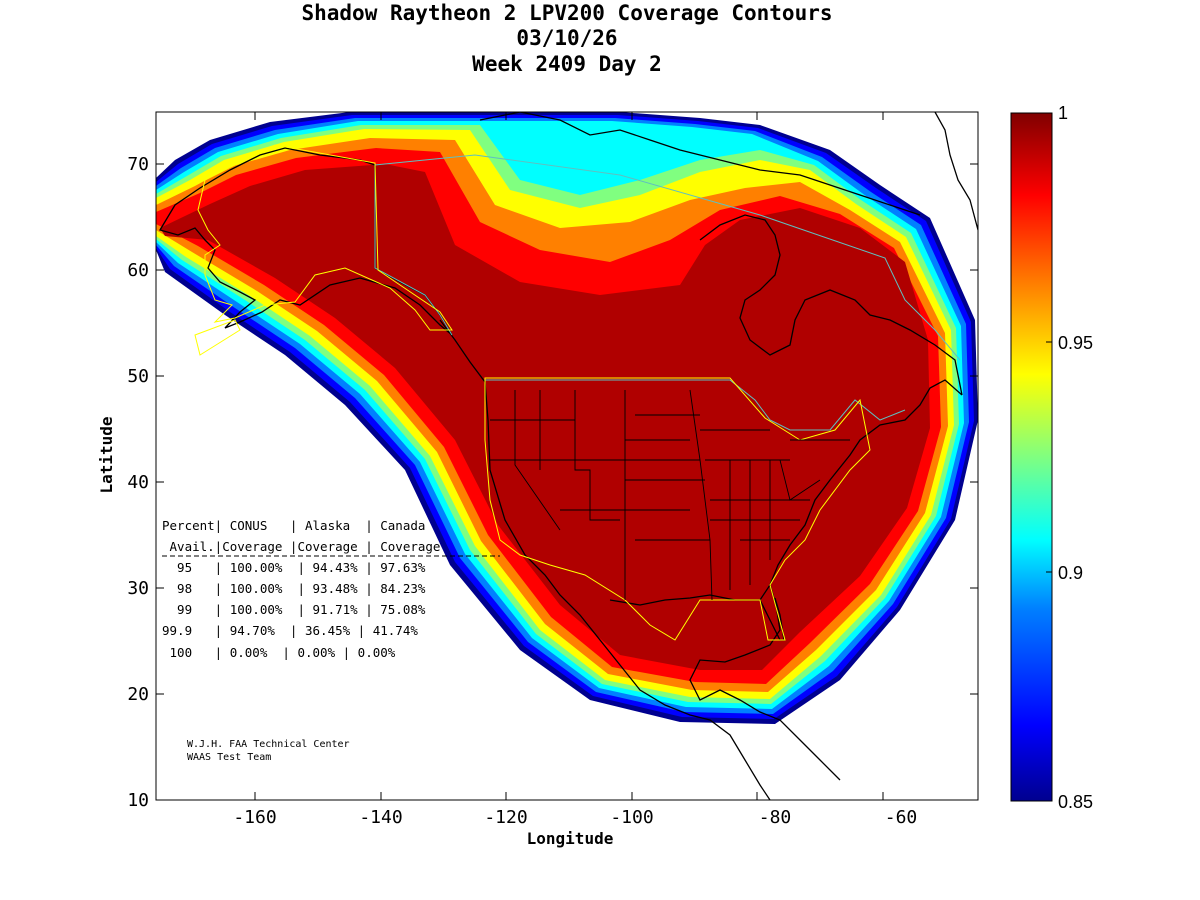 Image resolution: width=1200 pixels, height=900 pixels. I want to click on table-row: 99 | 100.00% | 91.71% | 75.08%, so click(294, 609).